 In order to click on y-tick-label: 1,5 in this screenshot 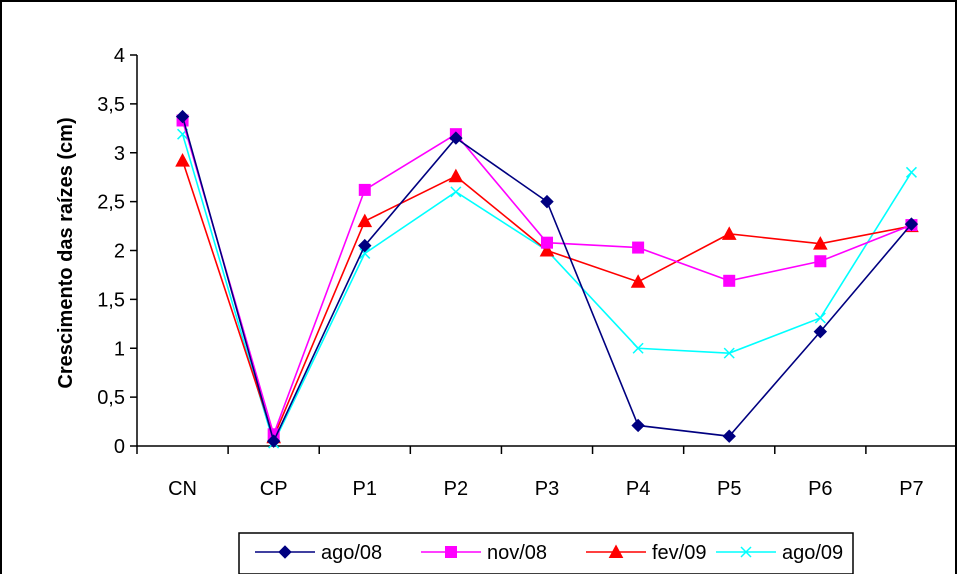, I will do `click(111, 300)`.